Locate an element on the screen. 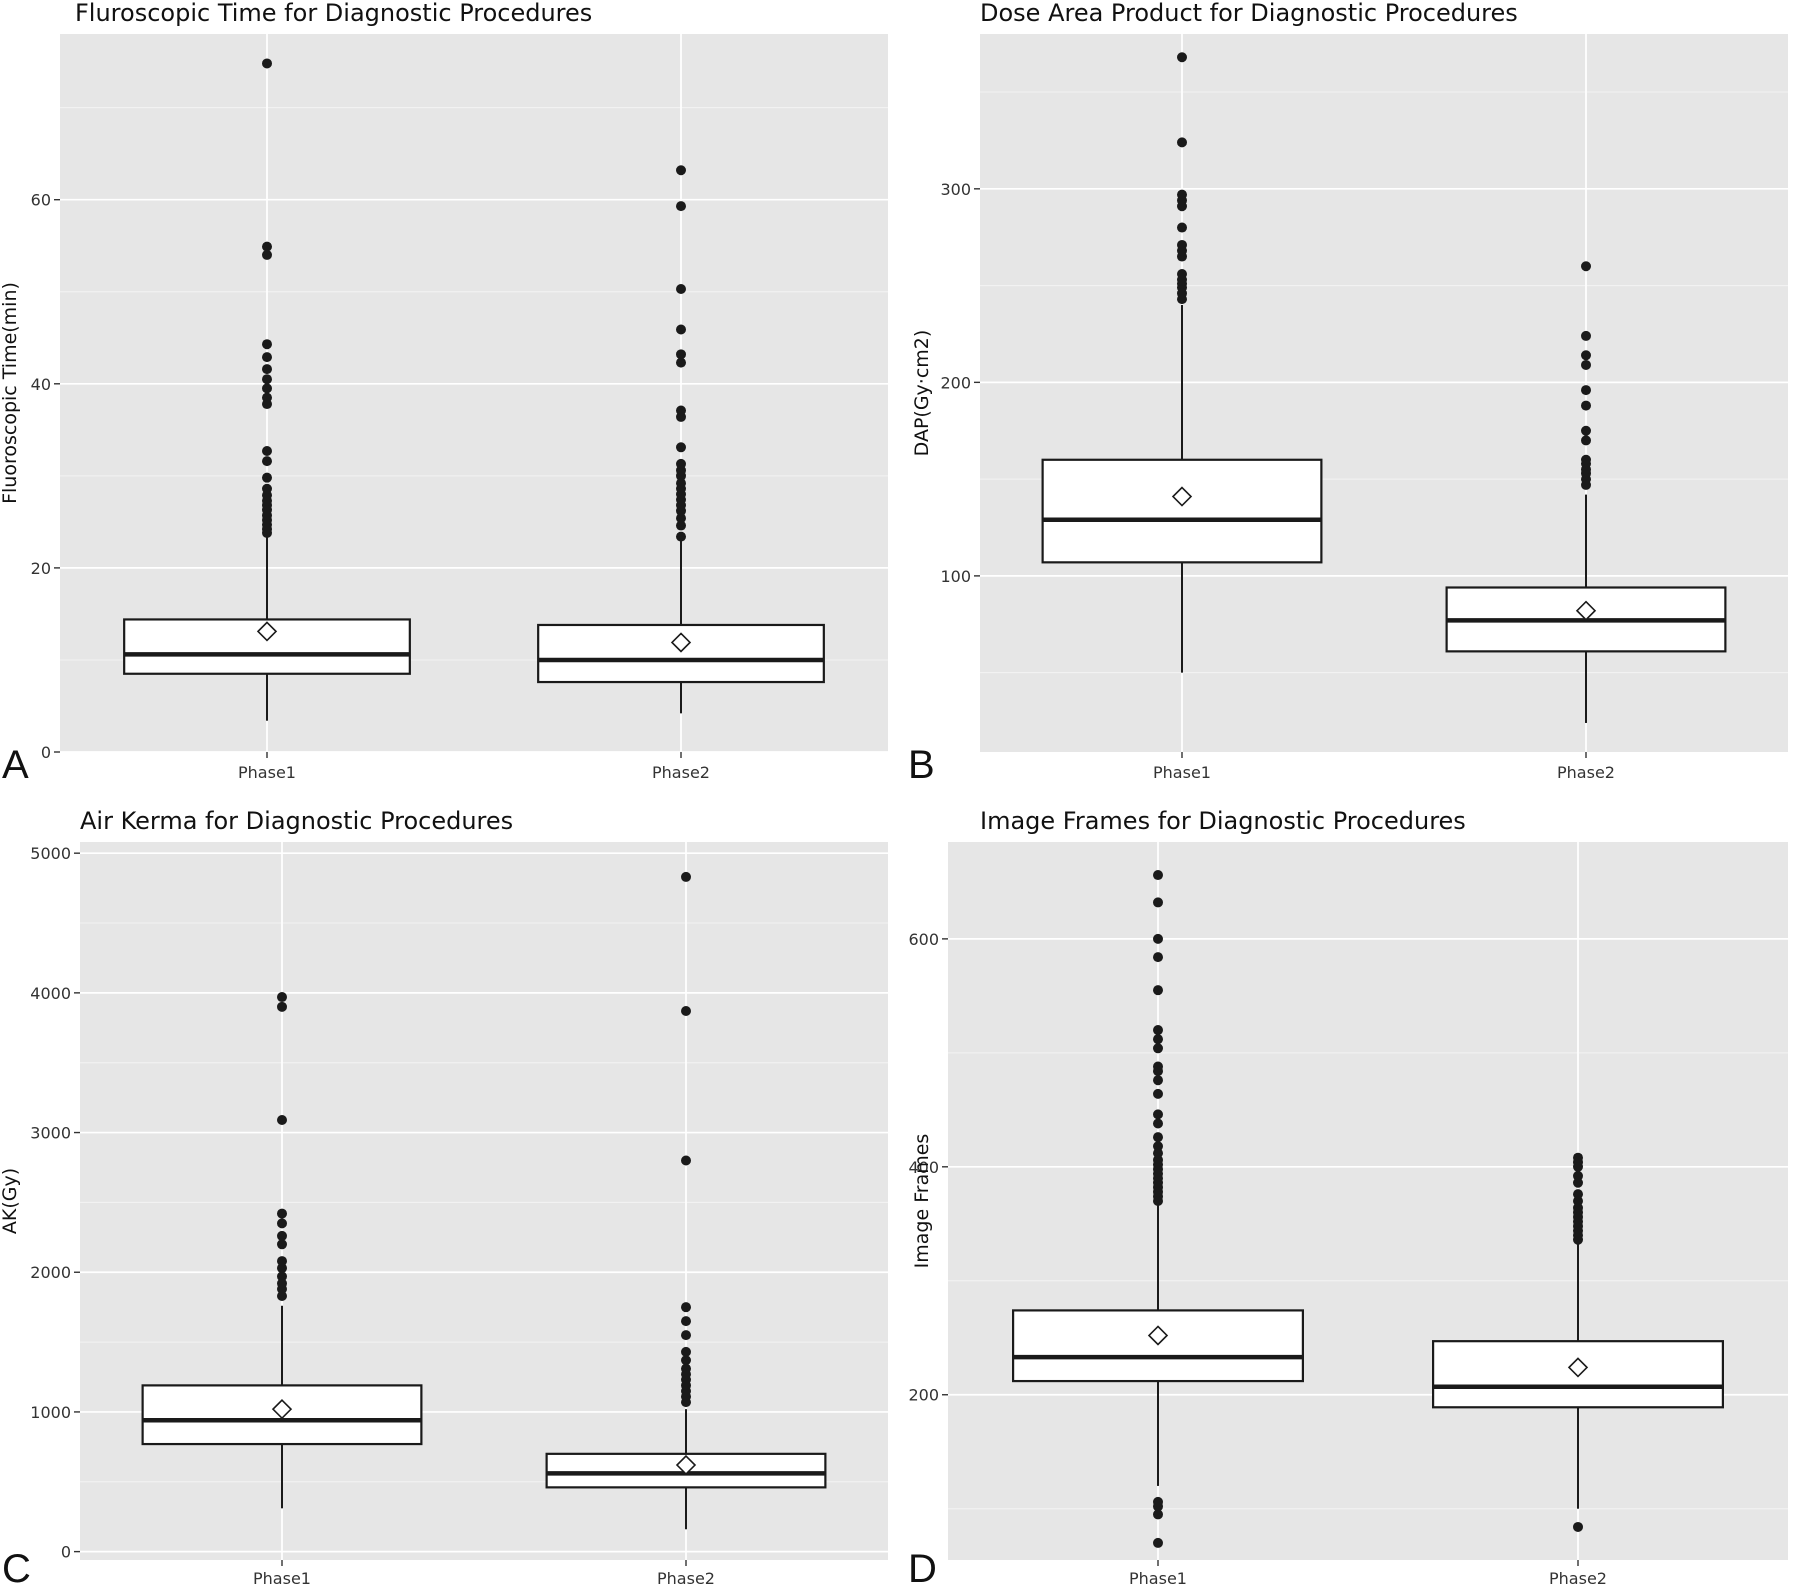 Image resolution: width=1800 pixels, height=1586 pixels. panel-a-y-tick-label: 20 is located at coordinates (41, 568).